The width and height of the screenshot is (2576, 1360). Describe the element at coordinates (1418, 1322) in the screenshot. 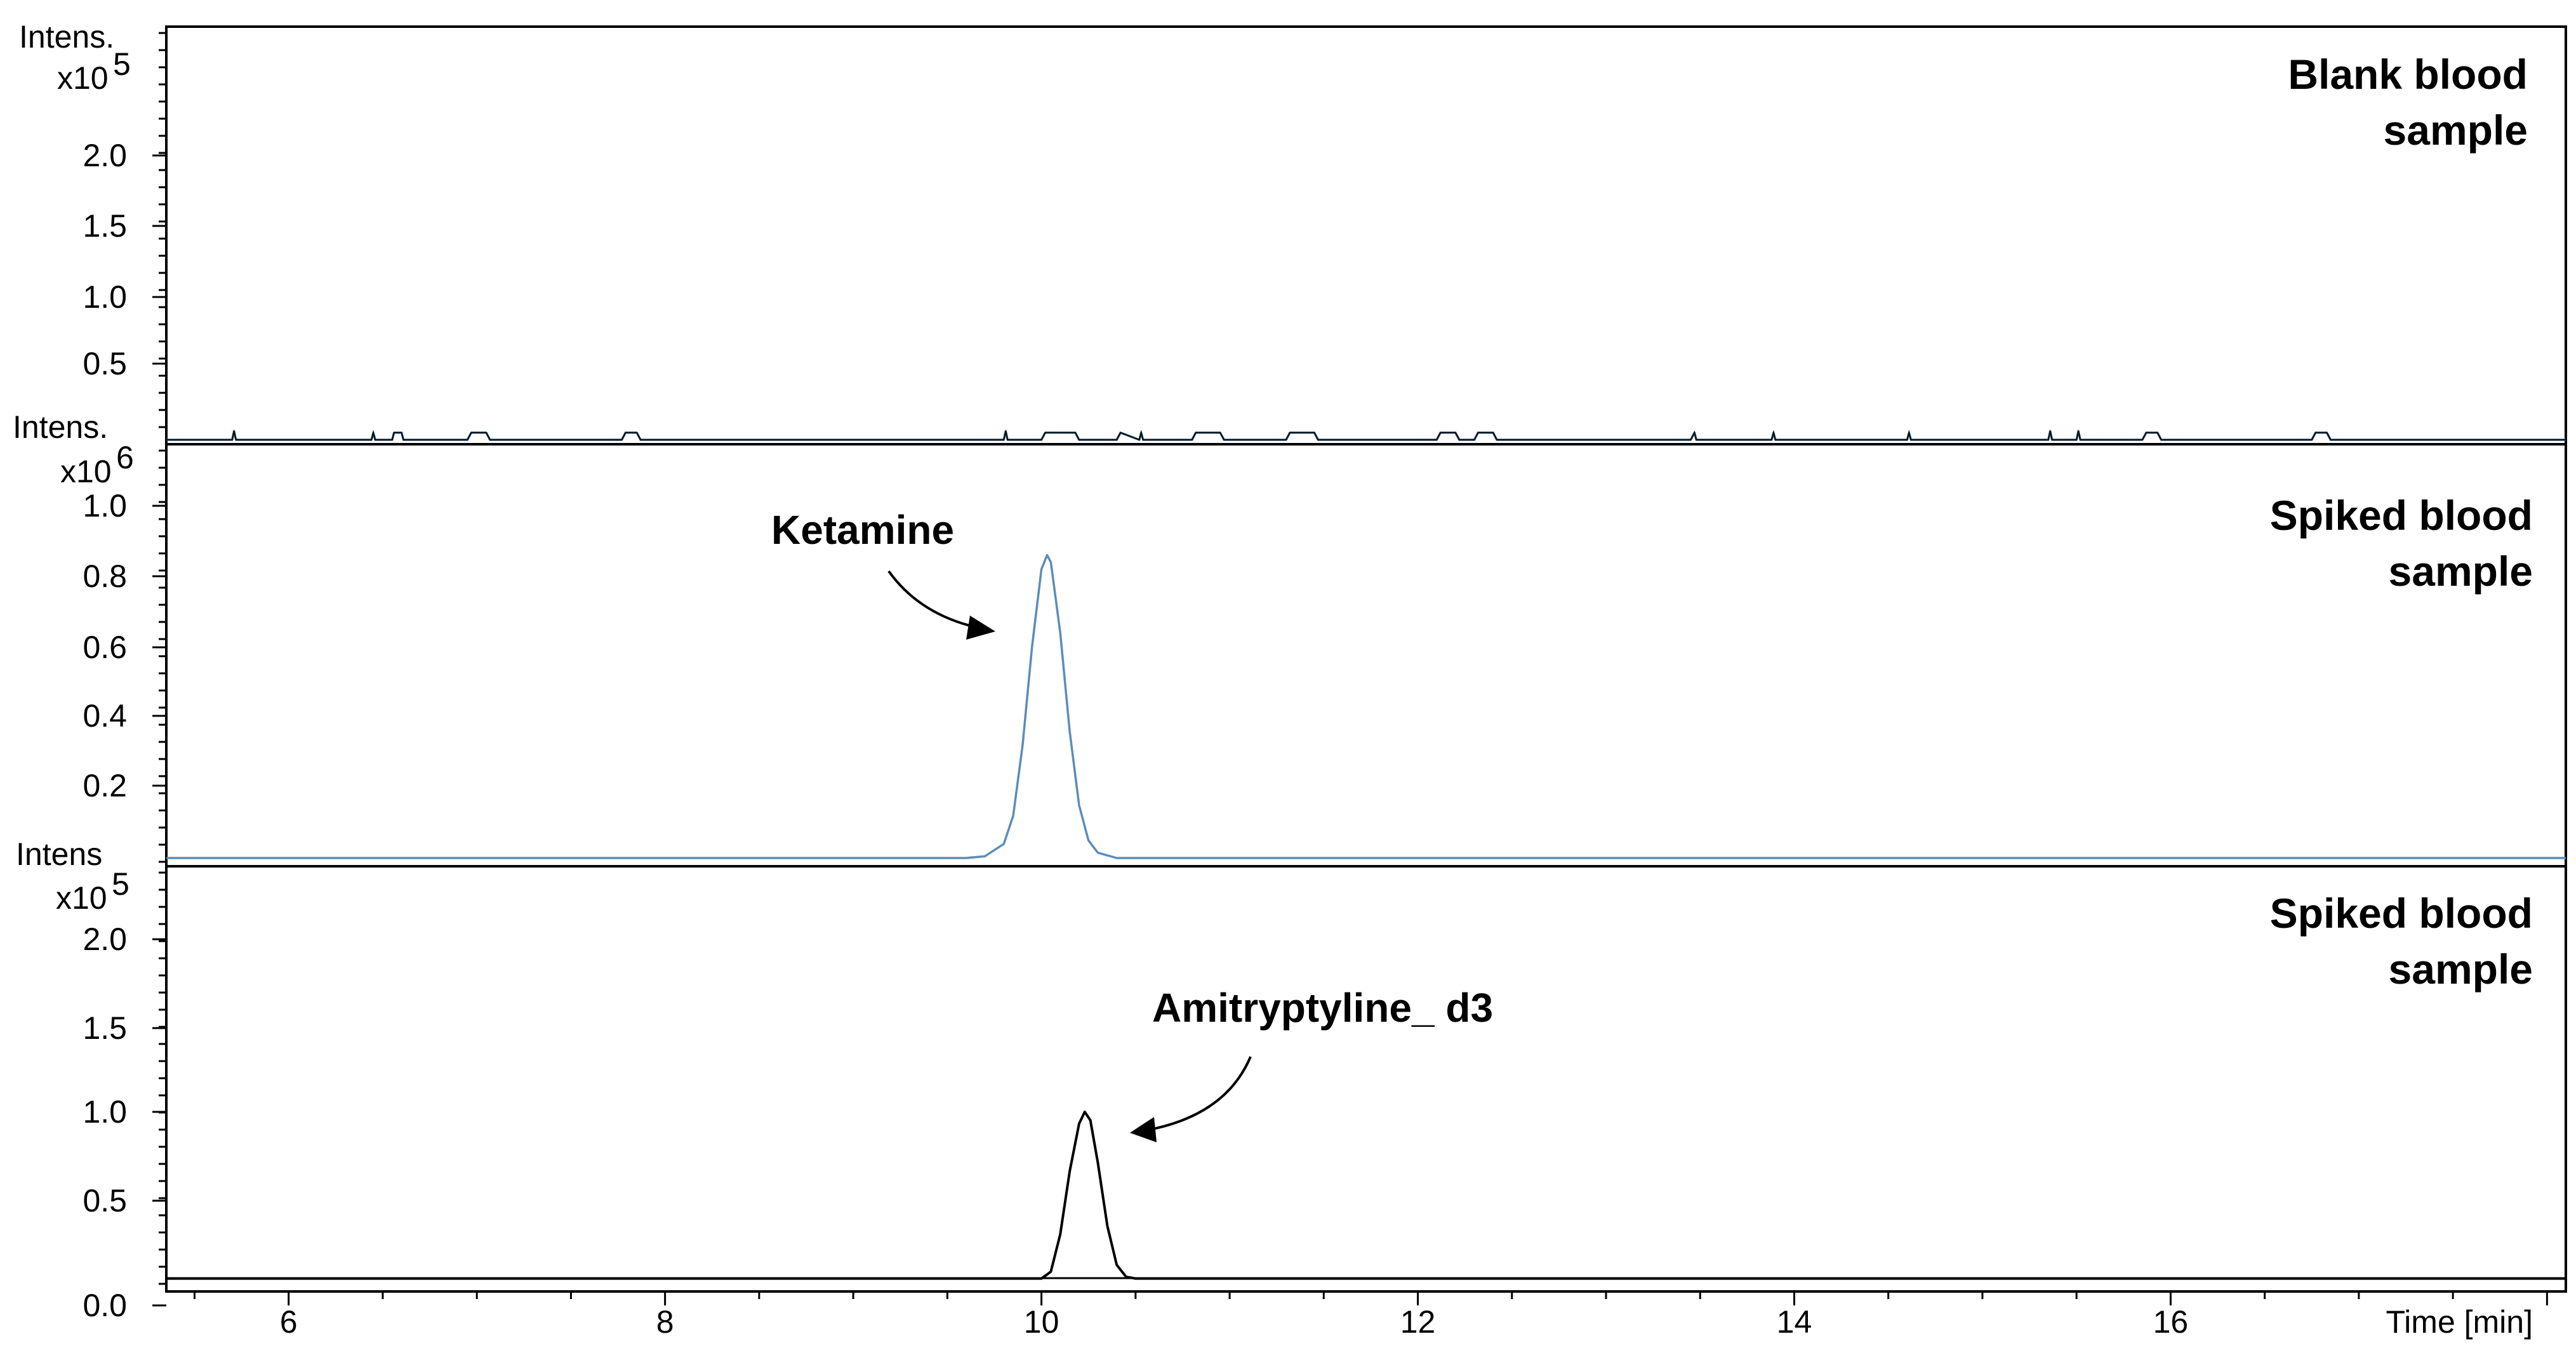

I see `x-tick-label: 12` at that location.